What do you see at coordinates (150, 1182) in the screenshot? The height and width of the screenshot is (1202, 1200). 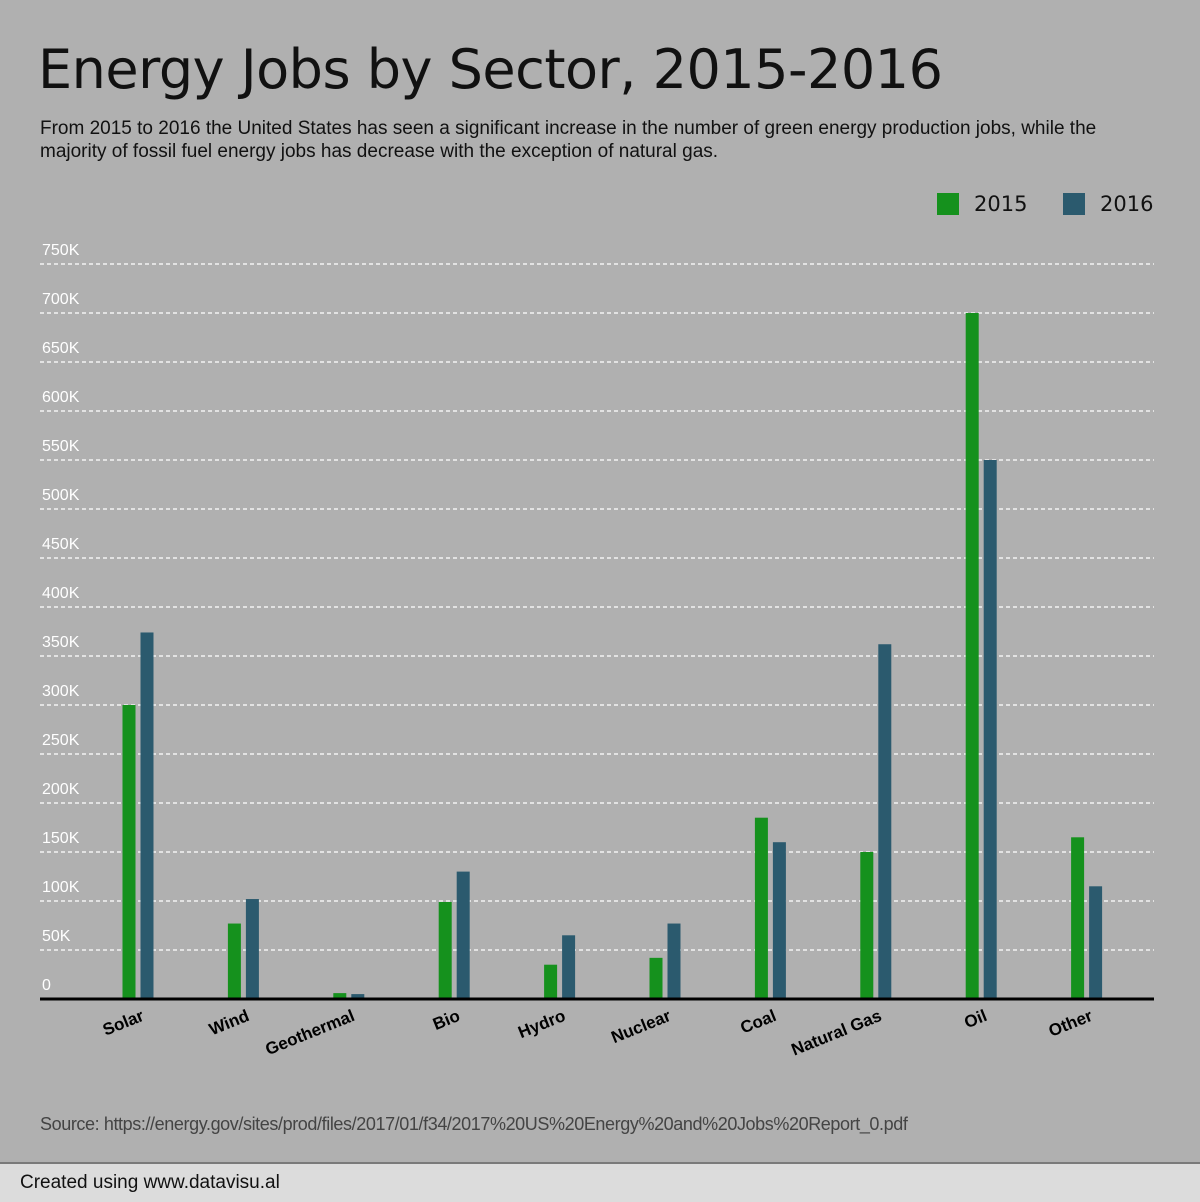 I see `footer-credit: Created using www.datavisu.al` at bounding box center [150, 1182].